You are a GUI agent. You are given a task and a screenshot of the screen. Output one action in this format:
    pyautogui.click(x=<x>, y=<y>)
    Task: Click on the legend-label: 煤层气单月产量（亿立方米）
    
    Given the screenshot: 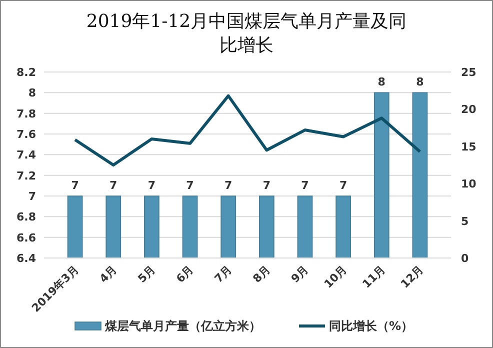 What is the action you would take?
    pyautogui.click(x=182, y=326)
    